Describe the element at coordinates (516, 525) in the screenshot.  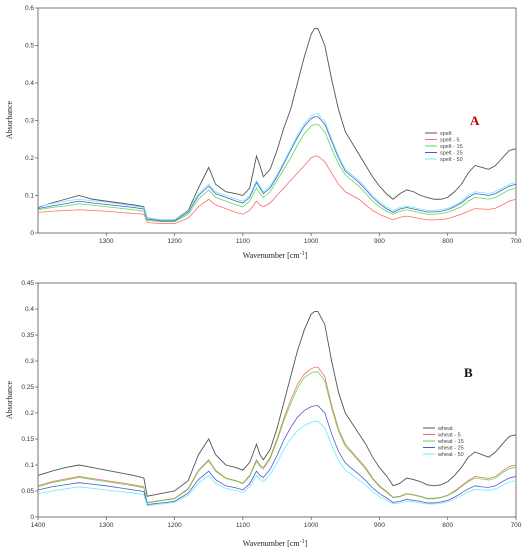
I see `chart-b-xtick-label: 700` at that location.